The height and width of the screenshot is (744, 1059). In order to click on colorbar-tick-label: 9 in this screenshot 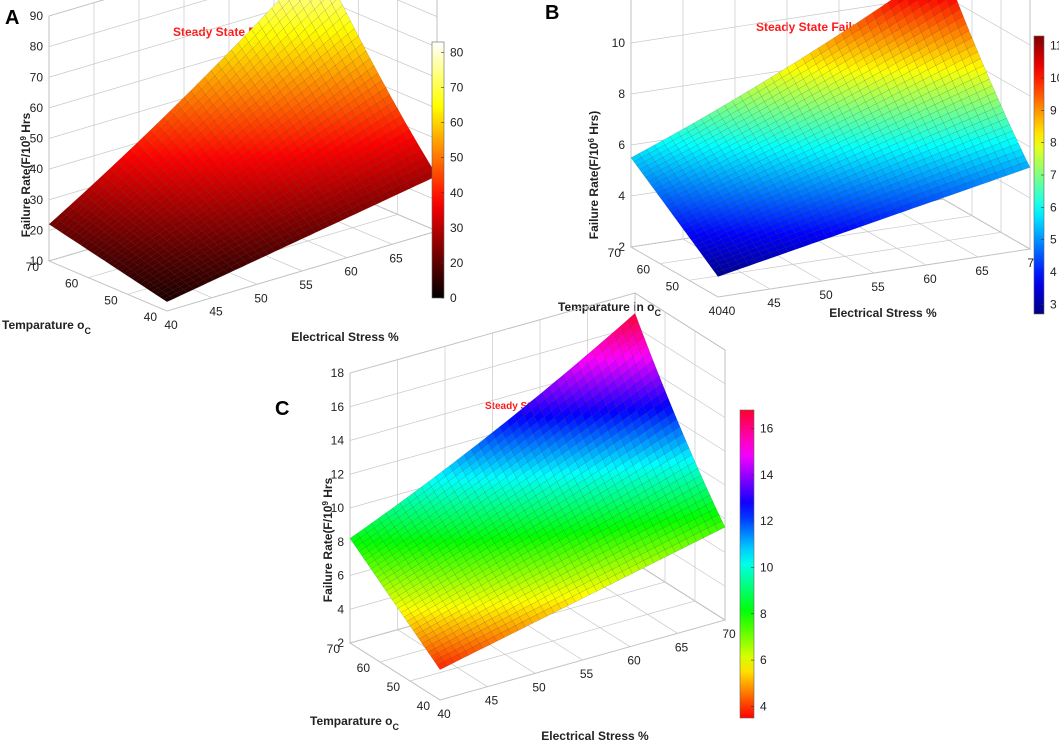, I will do `click(1053, 110)`.